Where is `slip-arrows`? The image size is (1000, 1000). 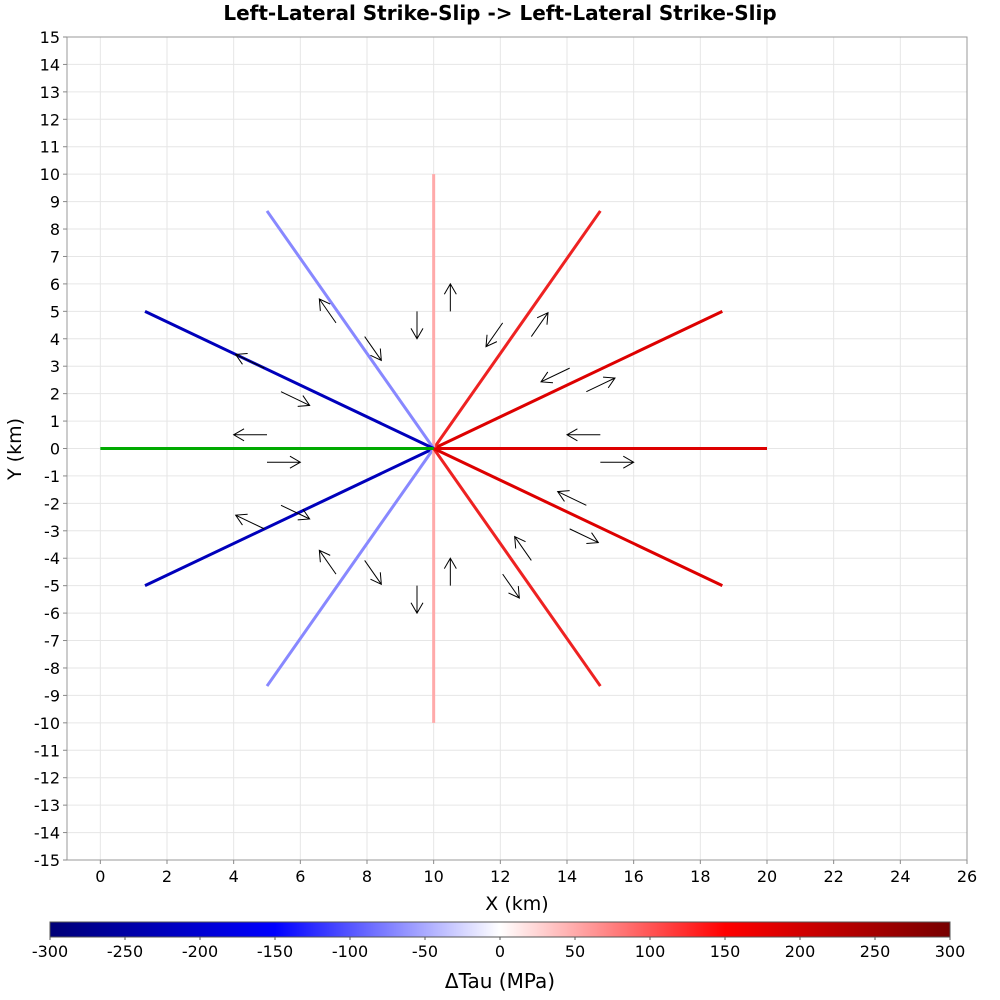 slip-arrows is located at coordinates (433, 448).